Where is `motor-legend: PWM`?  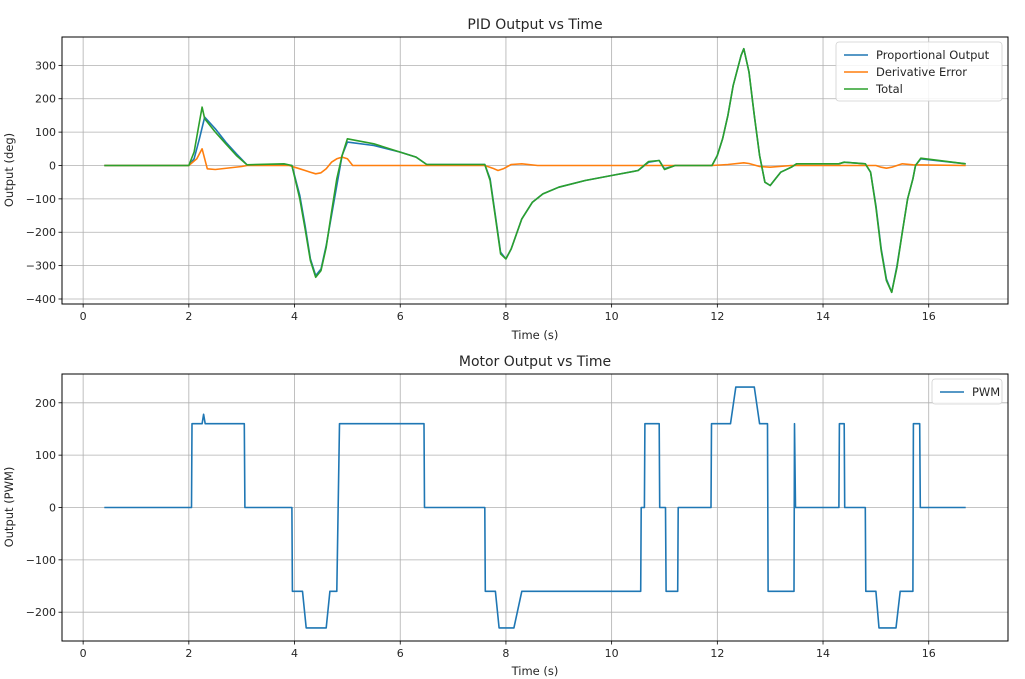
motor-legend: PWM is located at coordinates (967, 391).